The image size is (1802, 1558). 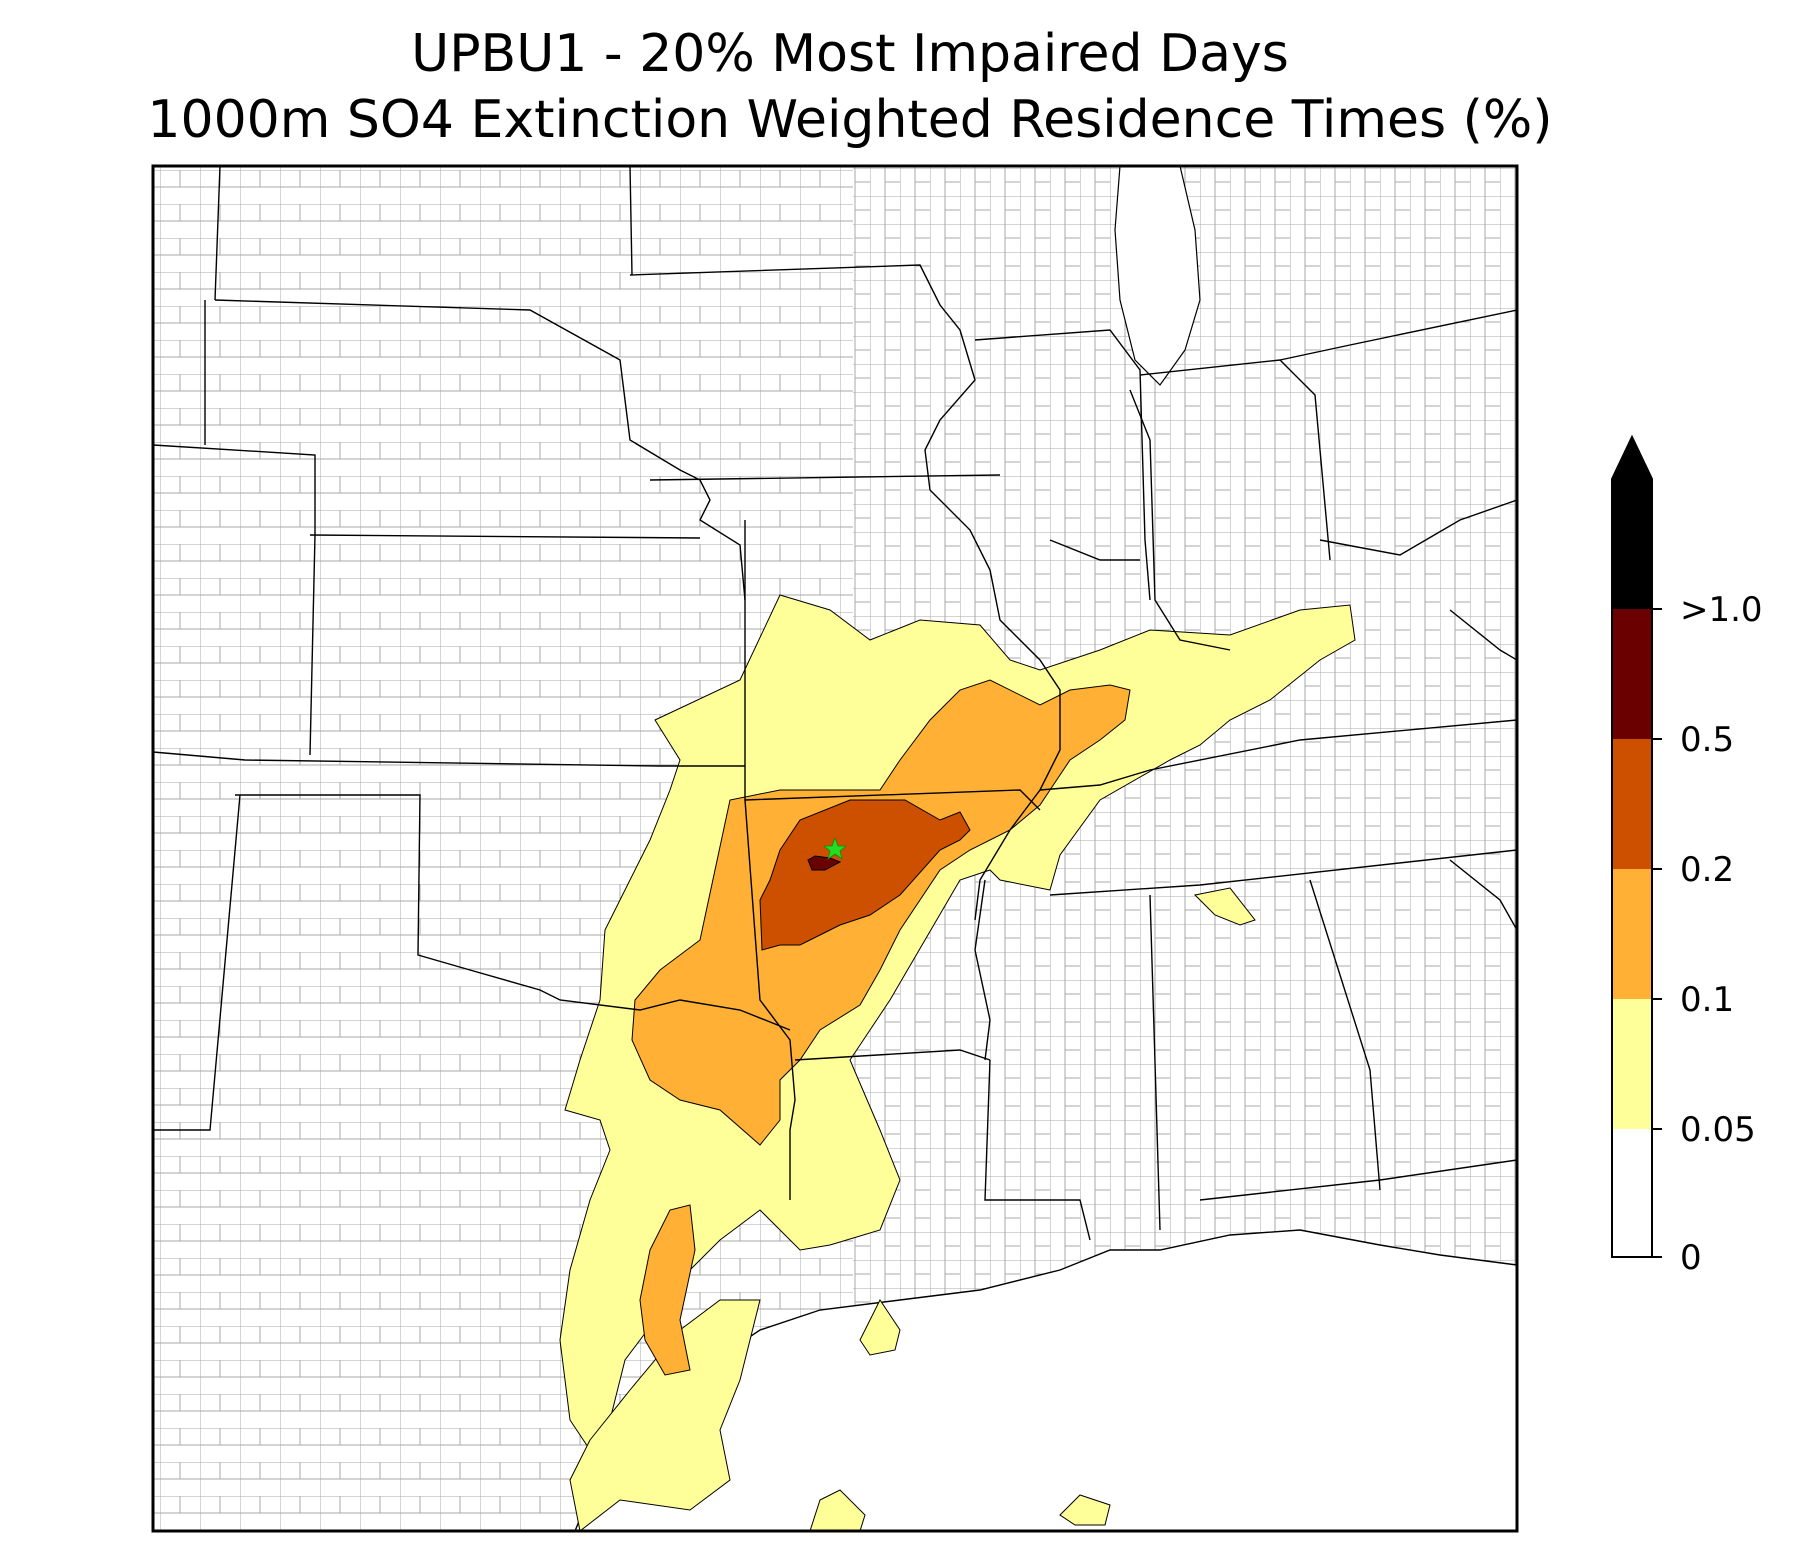 I want to click on zone-0.05-gulf-patch-3, so click(x=1085, y=1510).